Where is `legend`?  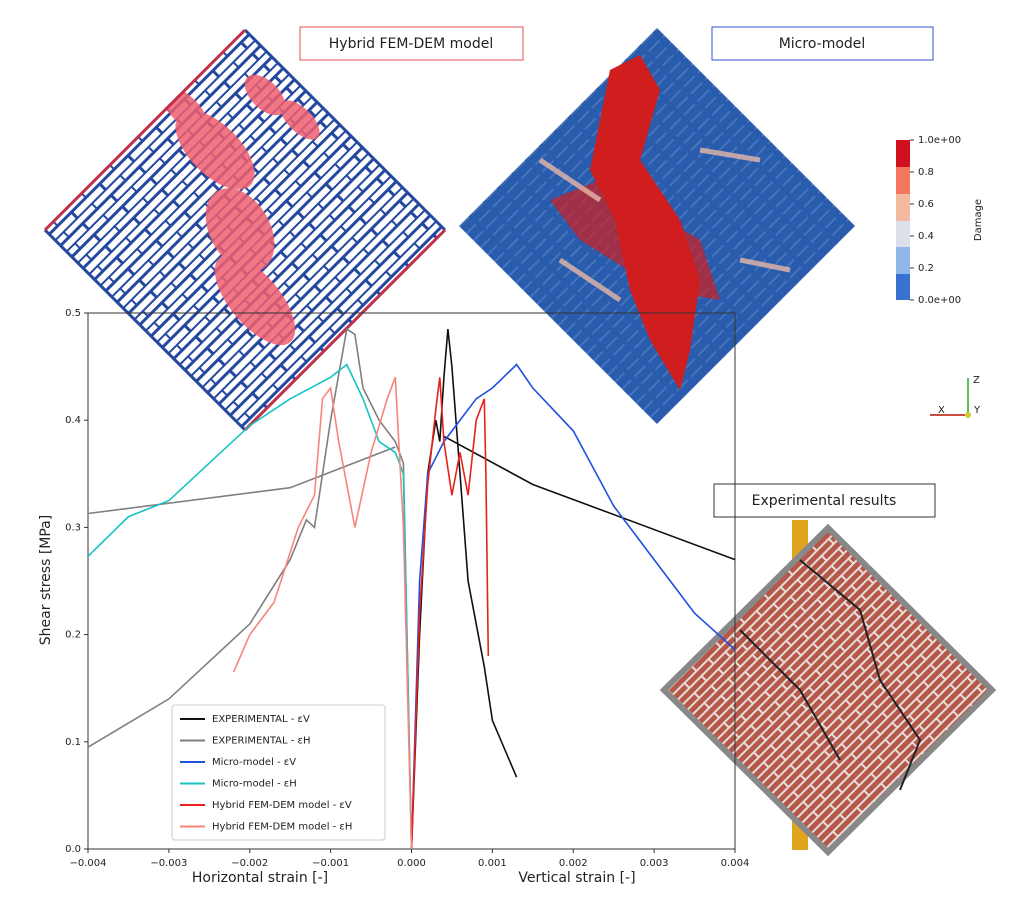
legend is located at coordinates (278, 772).